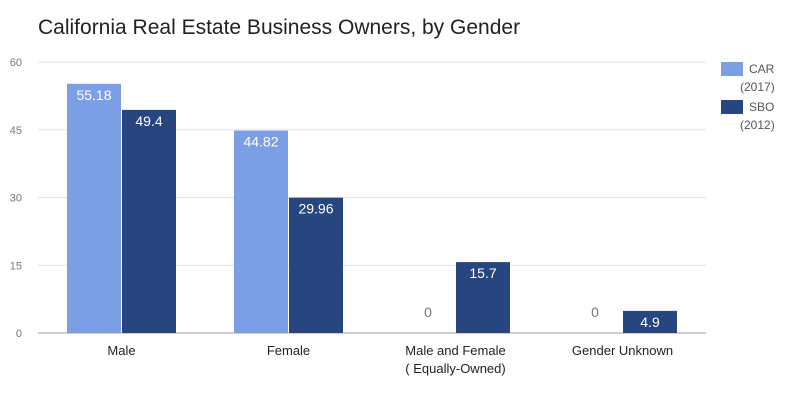  I want to click on y-tick-label: 30, so click(16, 199).